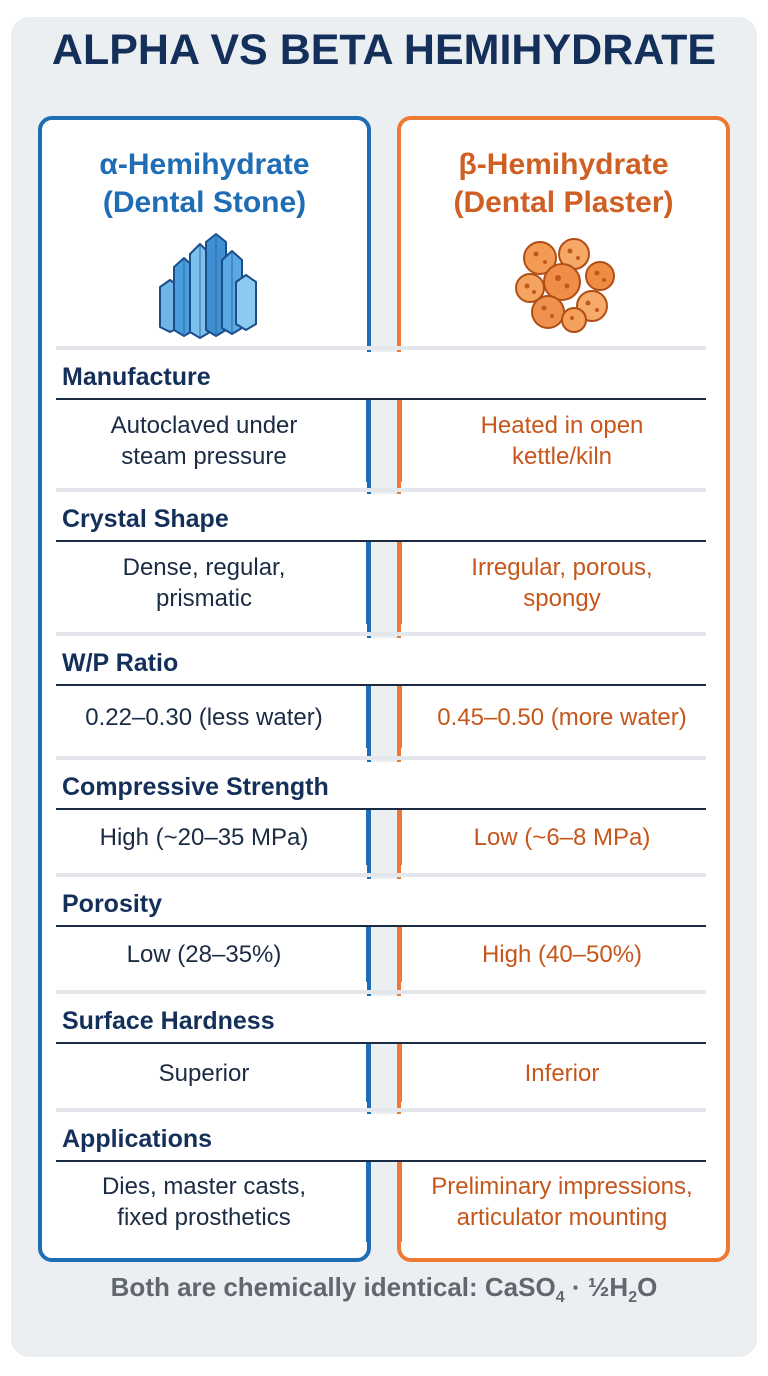 The image size is (768, 1376). I want to click on beta-subtitle: (Dental Plaster), so click(563, 202).